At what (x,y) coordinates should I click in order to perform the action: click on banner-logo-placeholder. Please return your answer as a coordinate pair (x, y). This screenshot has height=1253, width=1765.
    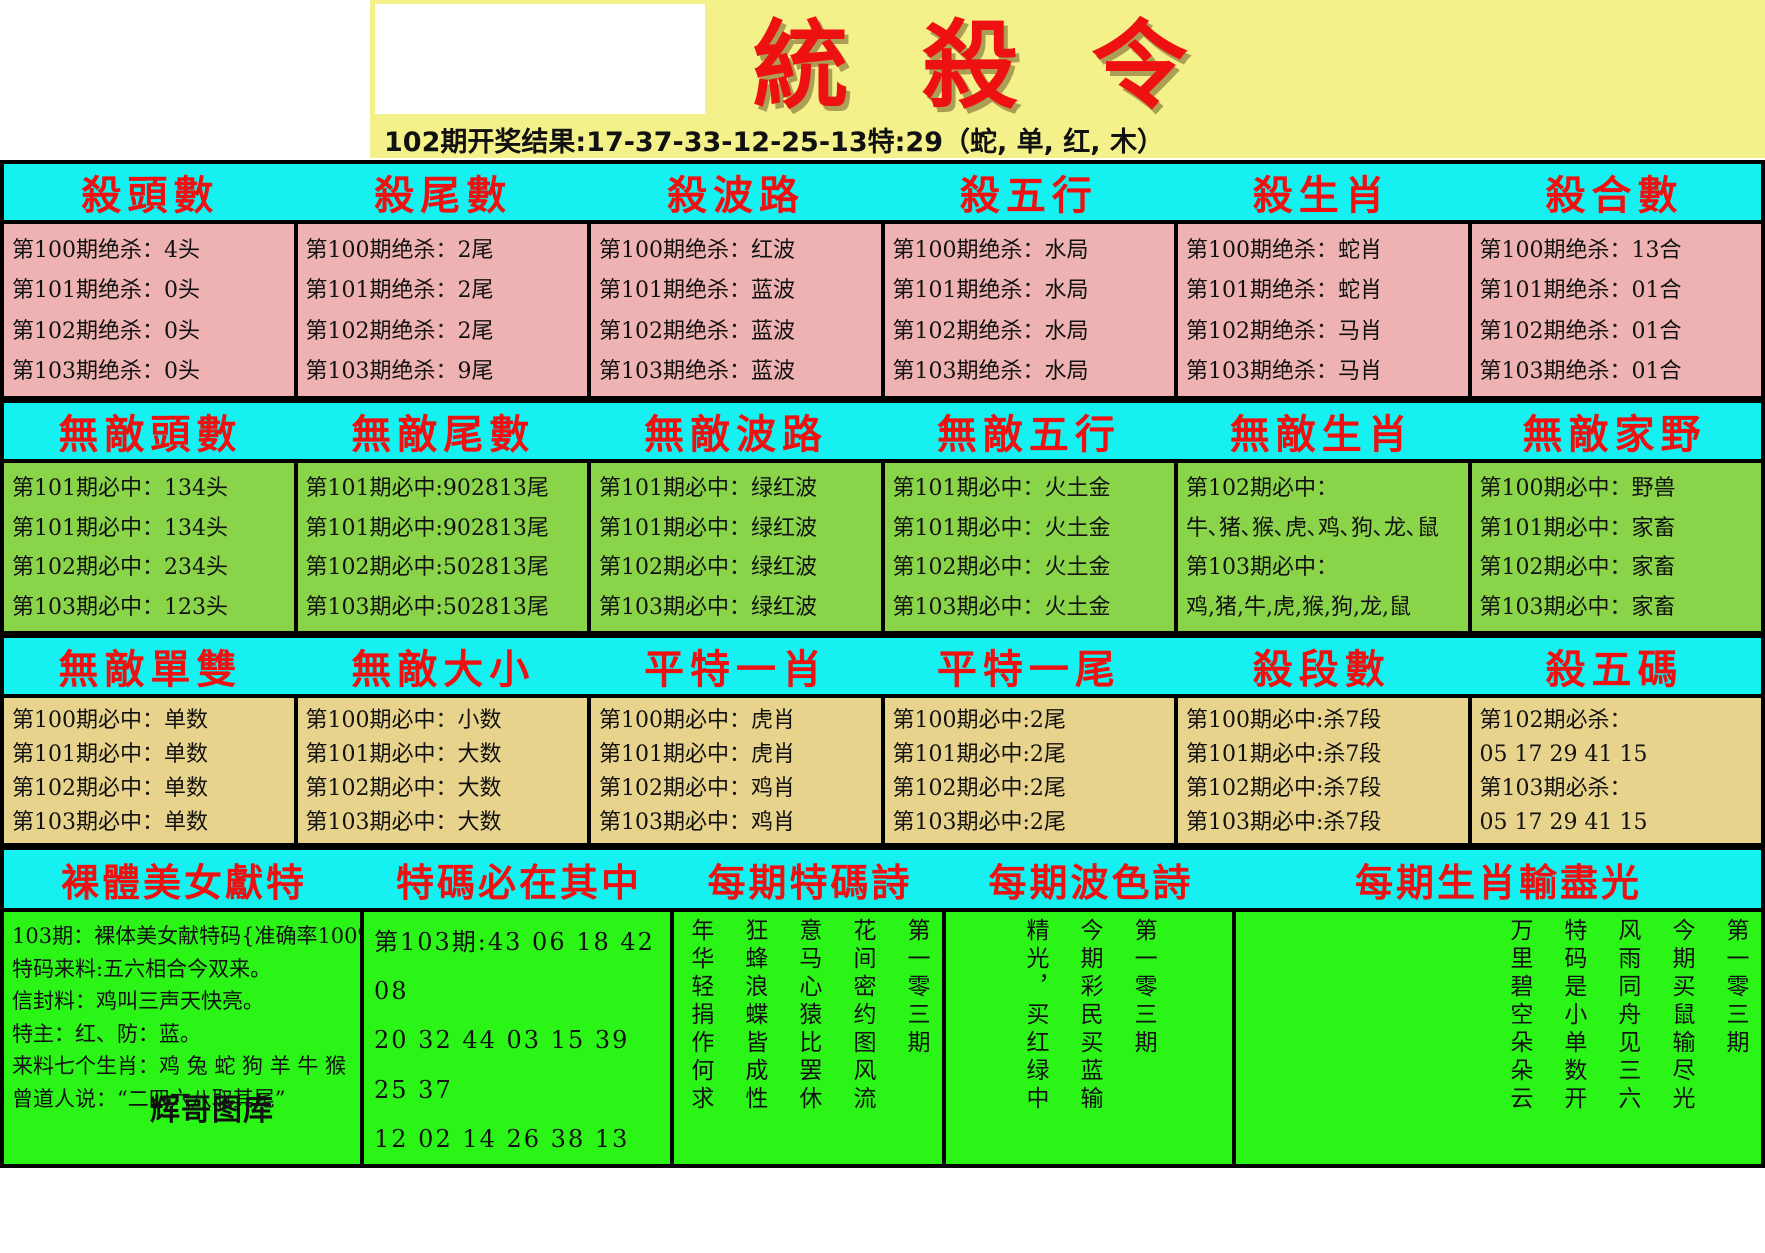
    Looking at the image, I should click on (540, 59).